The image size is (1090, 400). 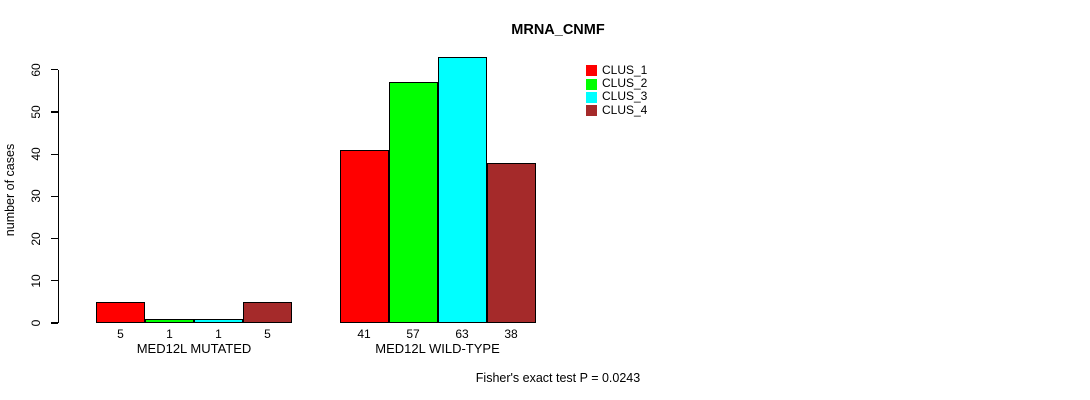 What do you see at coordinates (36, 196) in the screenshot?
I see `y-tick-label: 30` at bounding box center [36, 196].